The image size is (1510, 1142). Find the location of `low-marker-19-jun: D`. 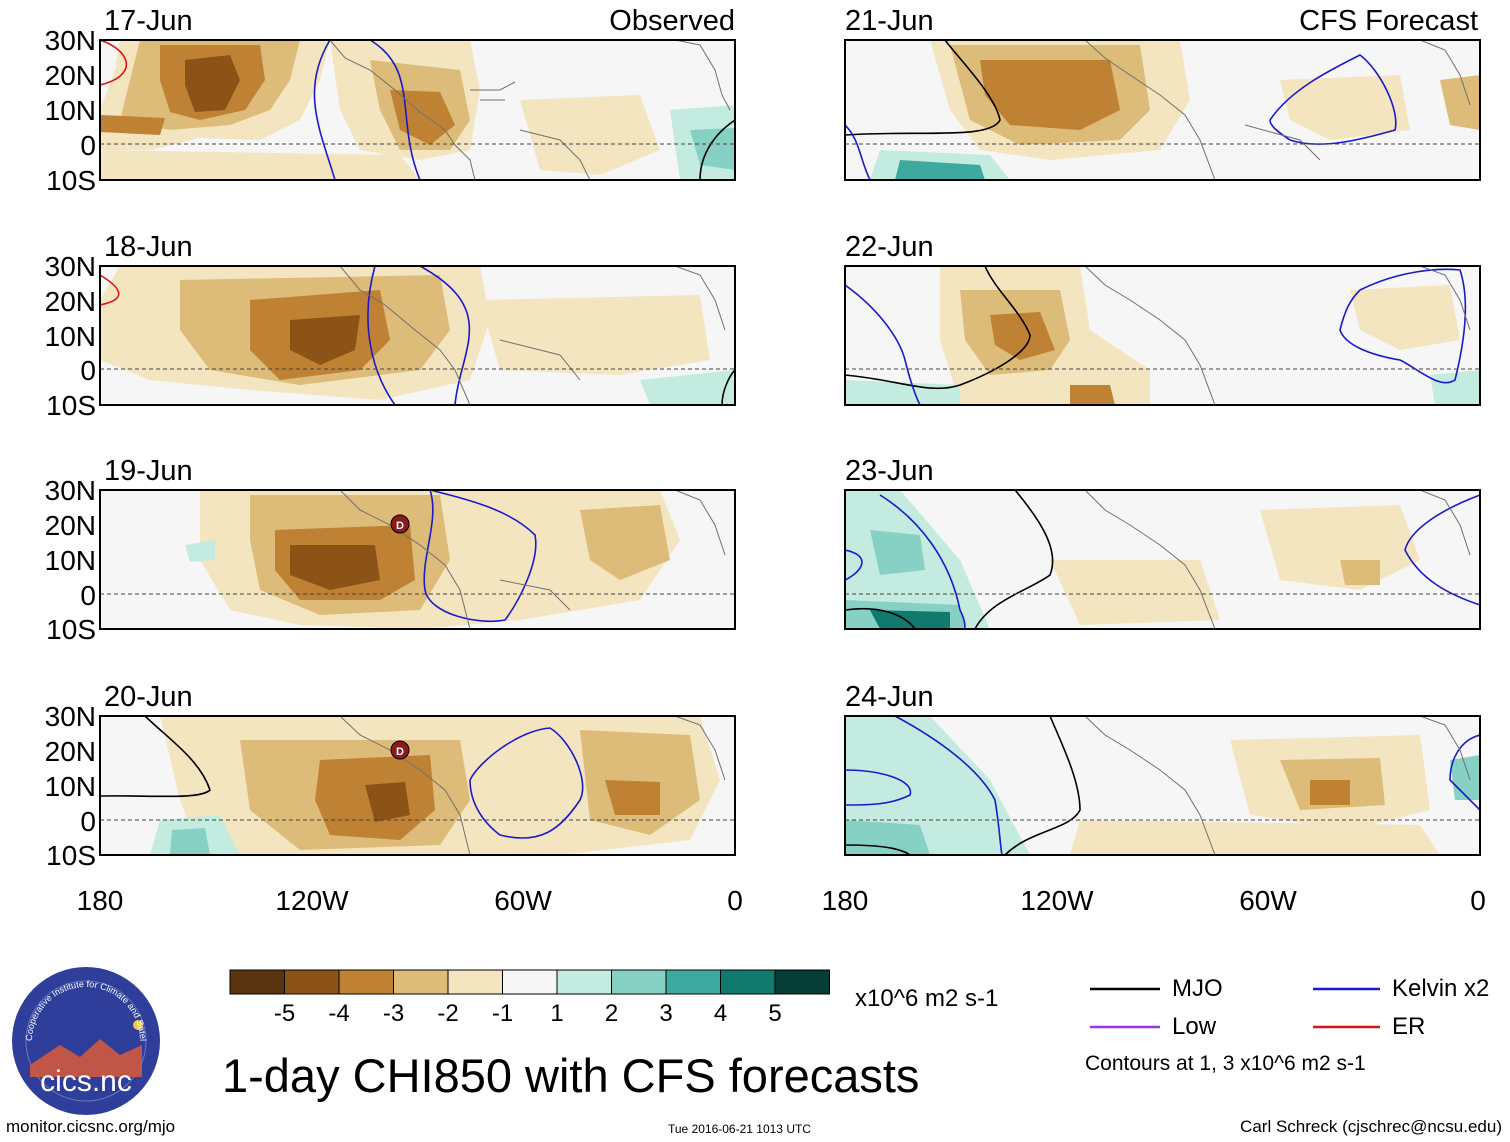

low-marker-19-jun: D is located at coordinates (400, 524).